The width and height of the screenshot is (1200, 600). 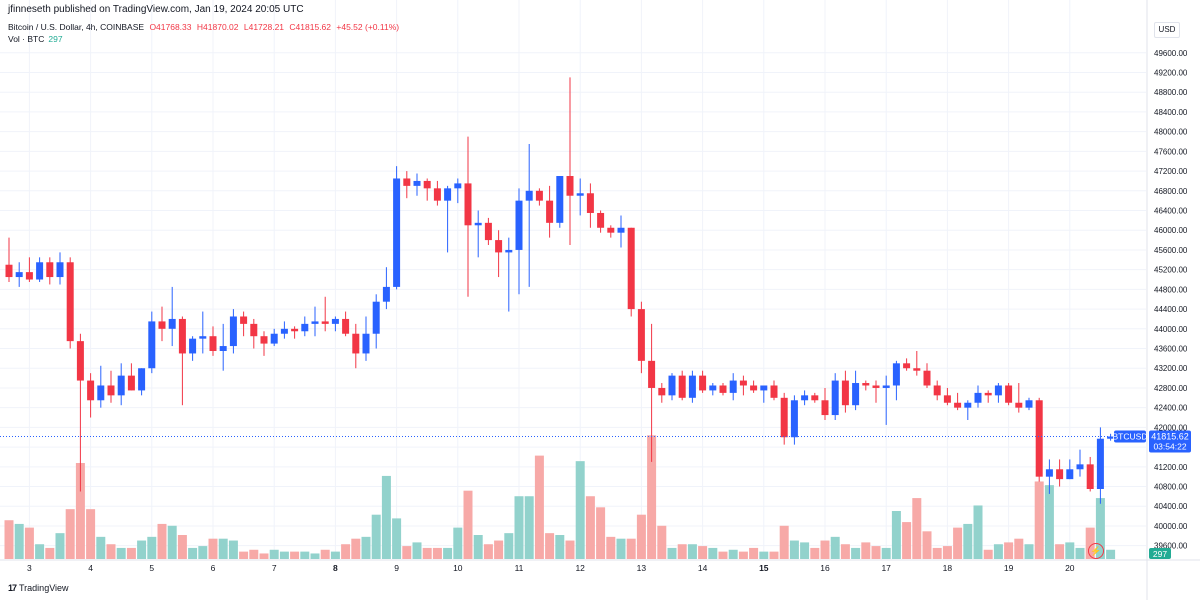 What do you see at coordinates (1171, 151) in the screenshot?
I see `price-tick-label: 47600.00` at bounding box center [1171, 151].